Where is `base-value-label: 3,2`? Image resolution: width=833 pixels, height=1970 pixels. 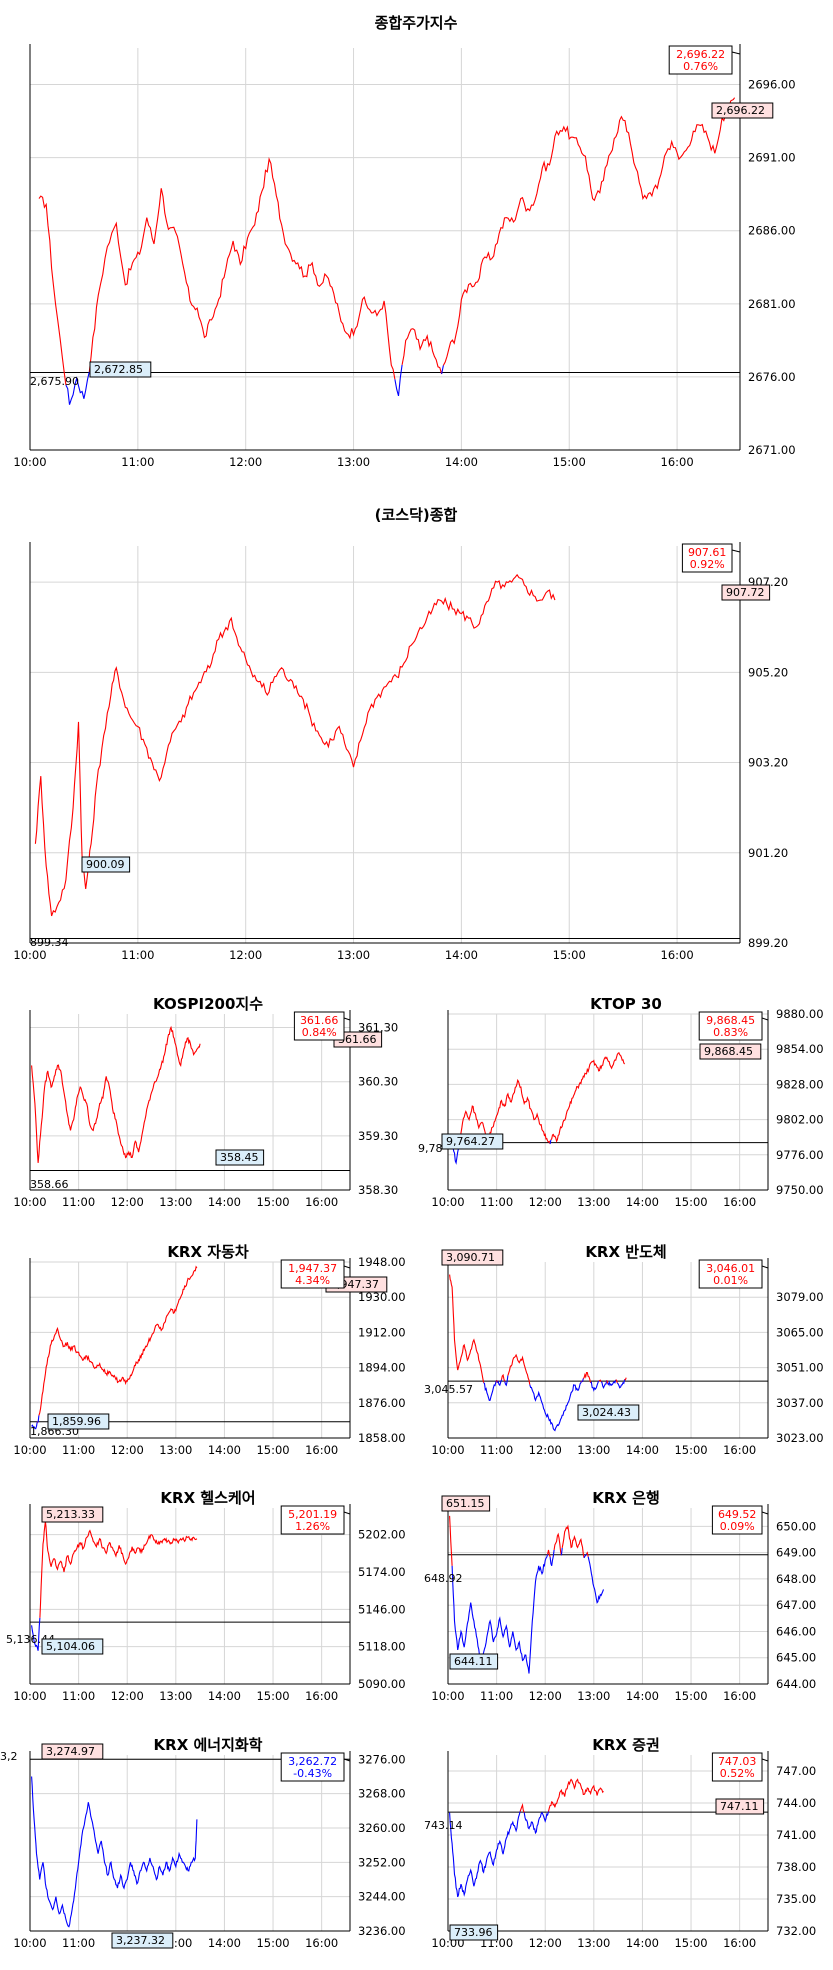
base-value-label: 3,2 is located at coordinates (9, 1756).